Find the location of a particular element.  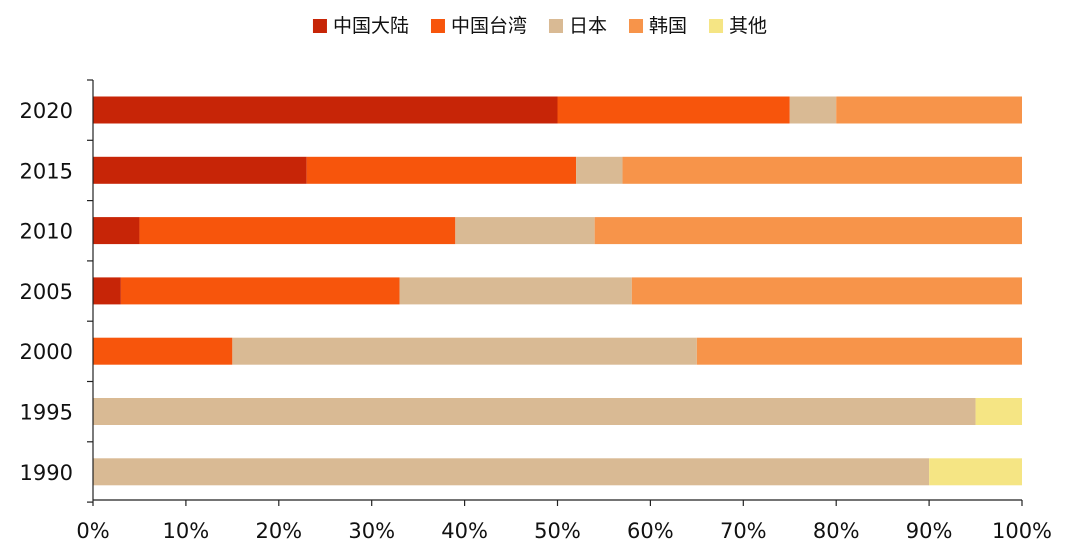

x-tick-label: 30% is located at coordinates (371, 531).